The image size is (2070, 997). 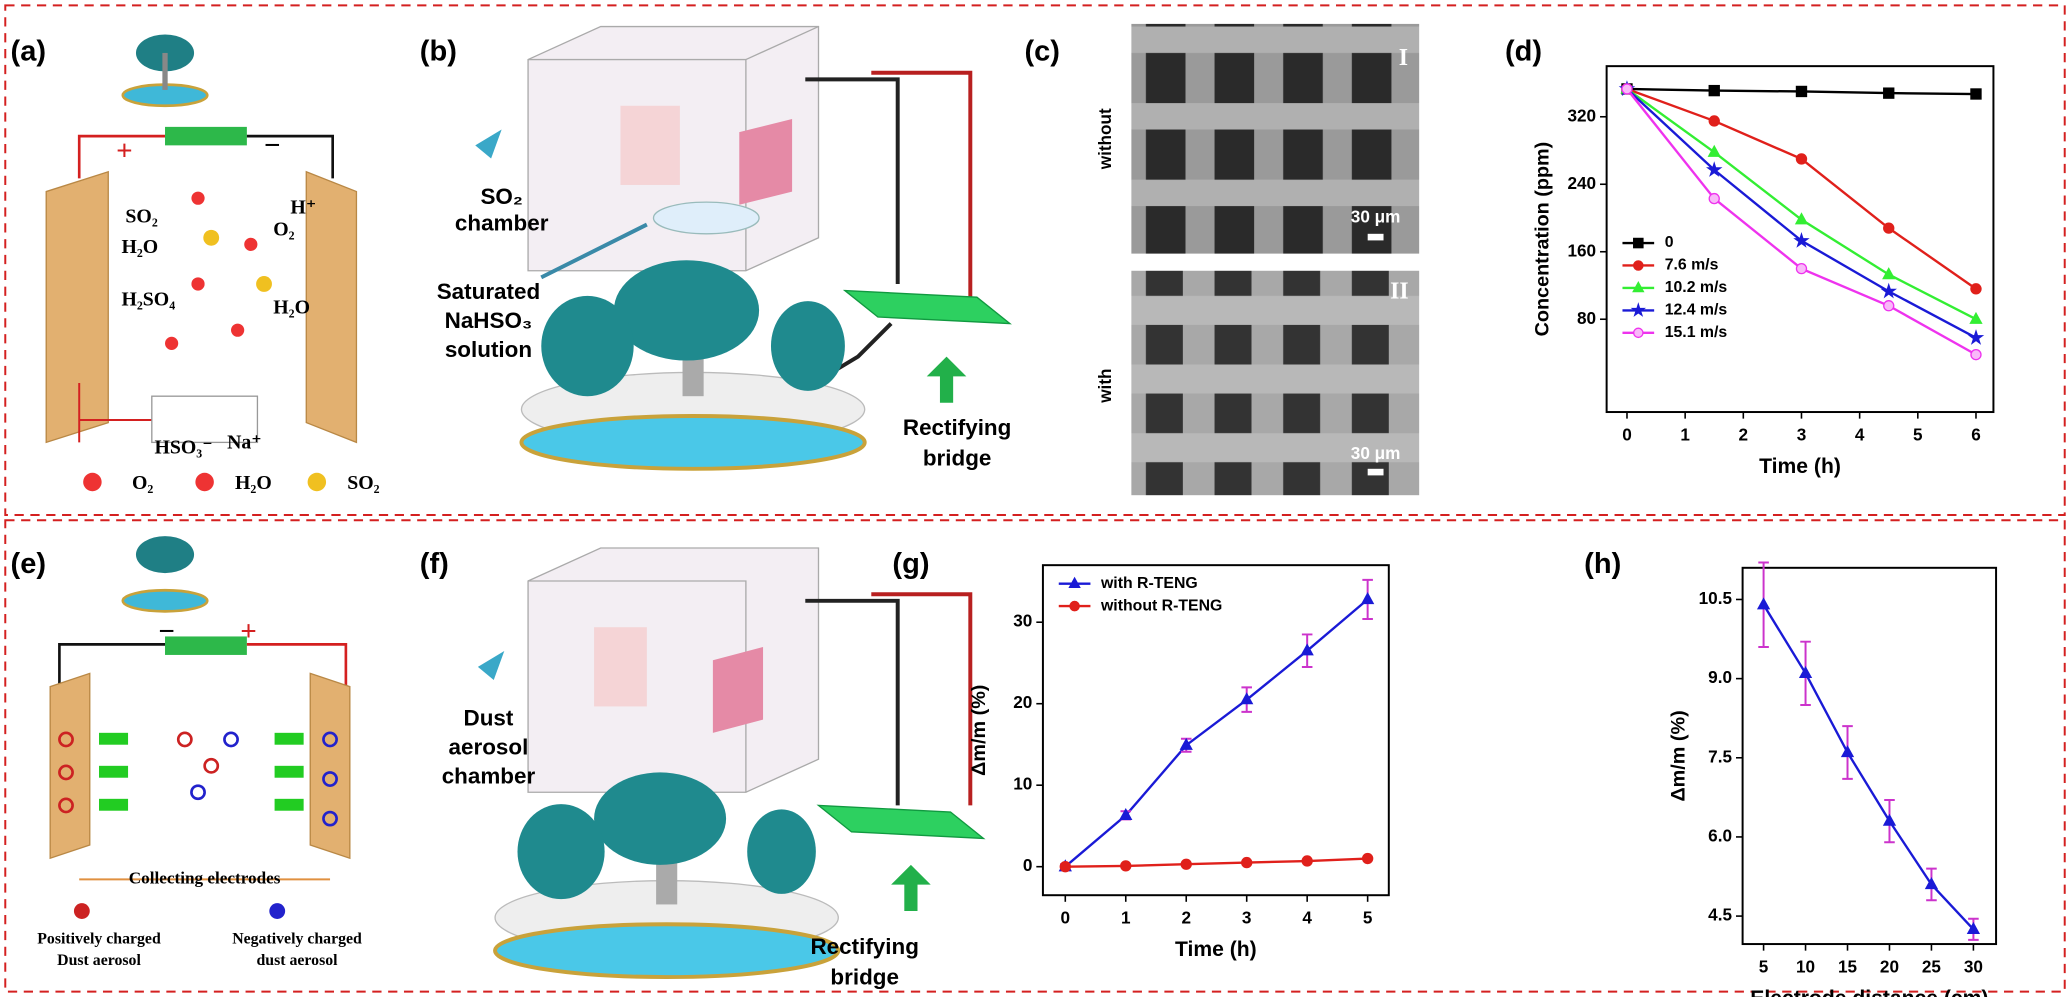 I want to click on plot-frame, so click(x=1215, y=730).